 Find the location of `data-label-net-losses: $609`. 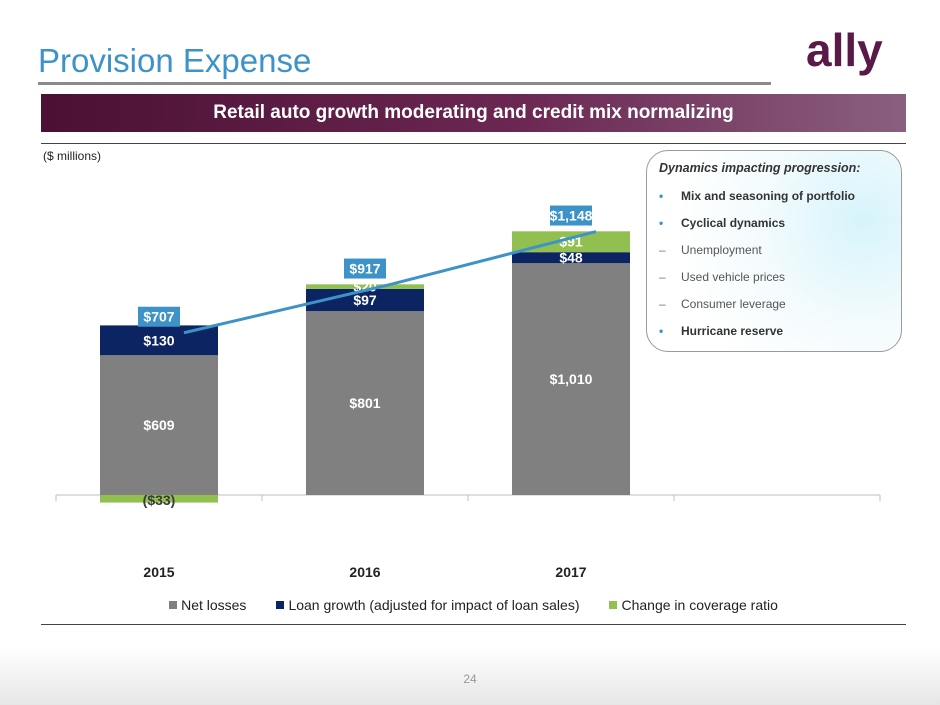

data-label-net-losses: $609 is located at coordinates (158, 425).